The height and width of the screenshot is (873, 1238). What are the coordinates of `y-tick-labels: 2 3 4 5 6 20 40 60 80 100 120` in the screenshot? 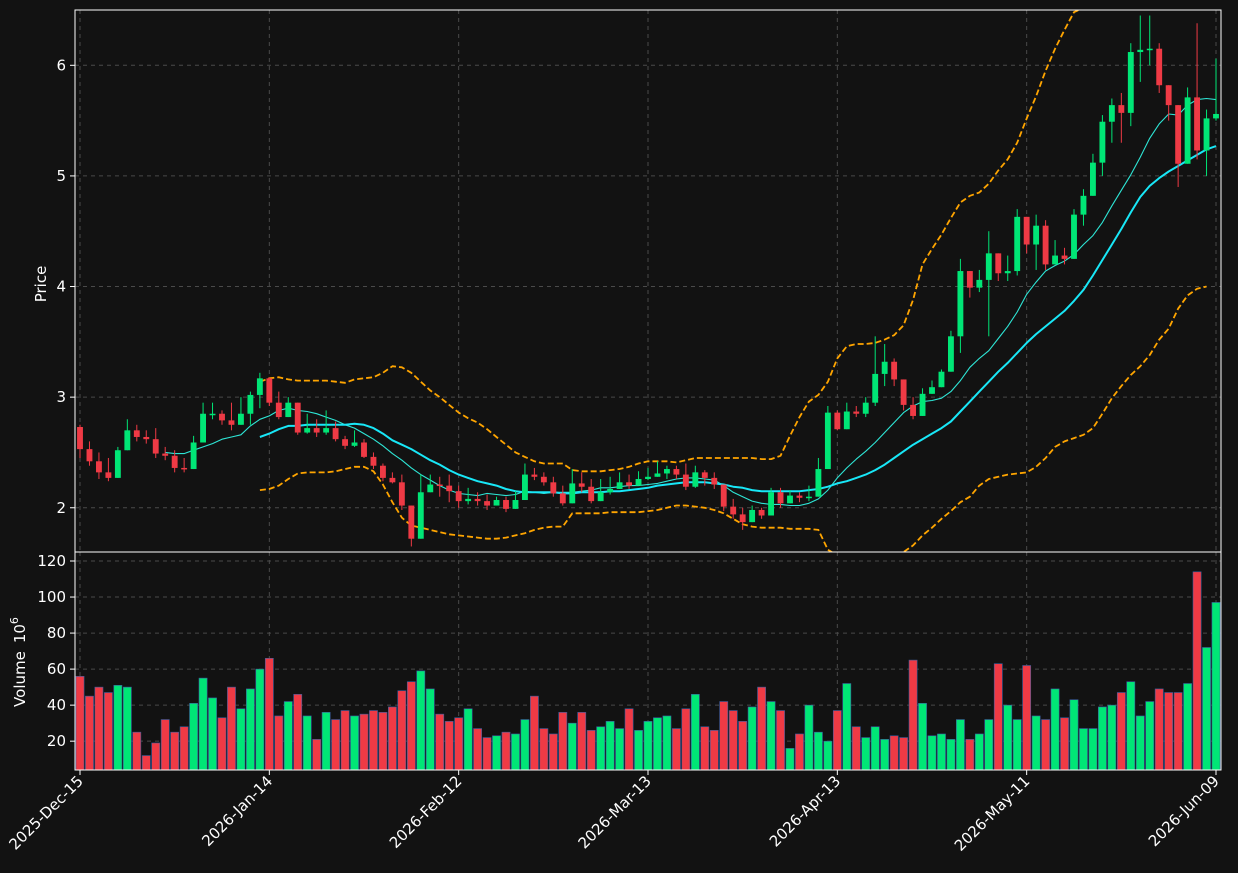 It's located at (56, 403).